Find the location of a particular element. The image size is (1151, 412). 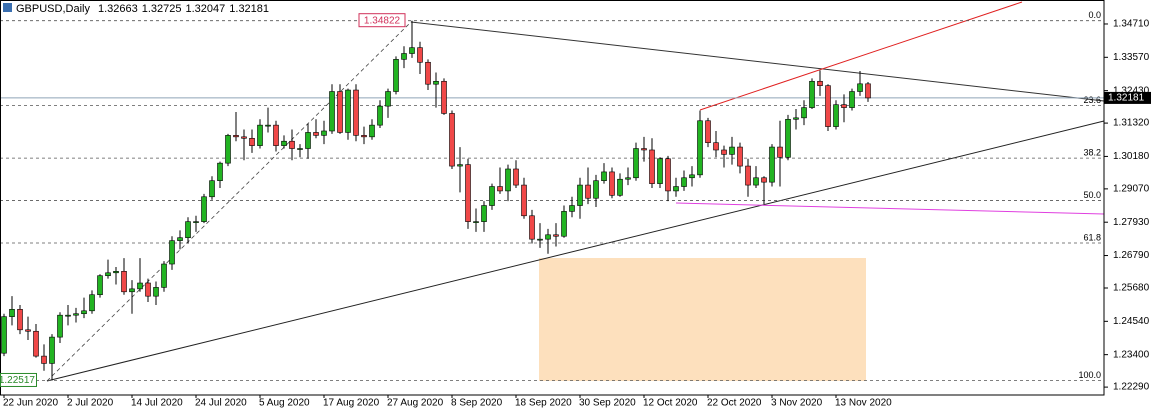

y-tick-label: 1.25680 is located at coordinates (1131, 288).